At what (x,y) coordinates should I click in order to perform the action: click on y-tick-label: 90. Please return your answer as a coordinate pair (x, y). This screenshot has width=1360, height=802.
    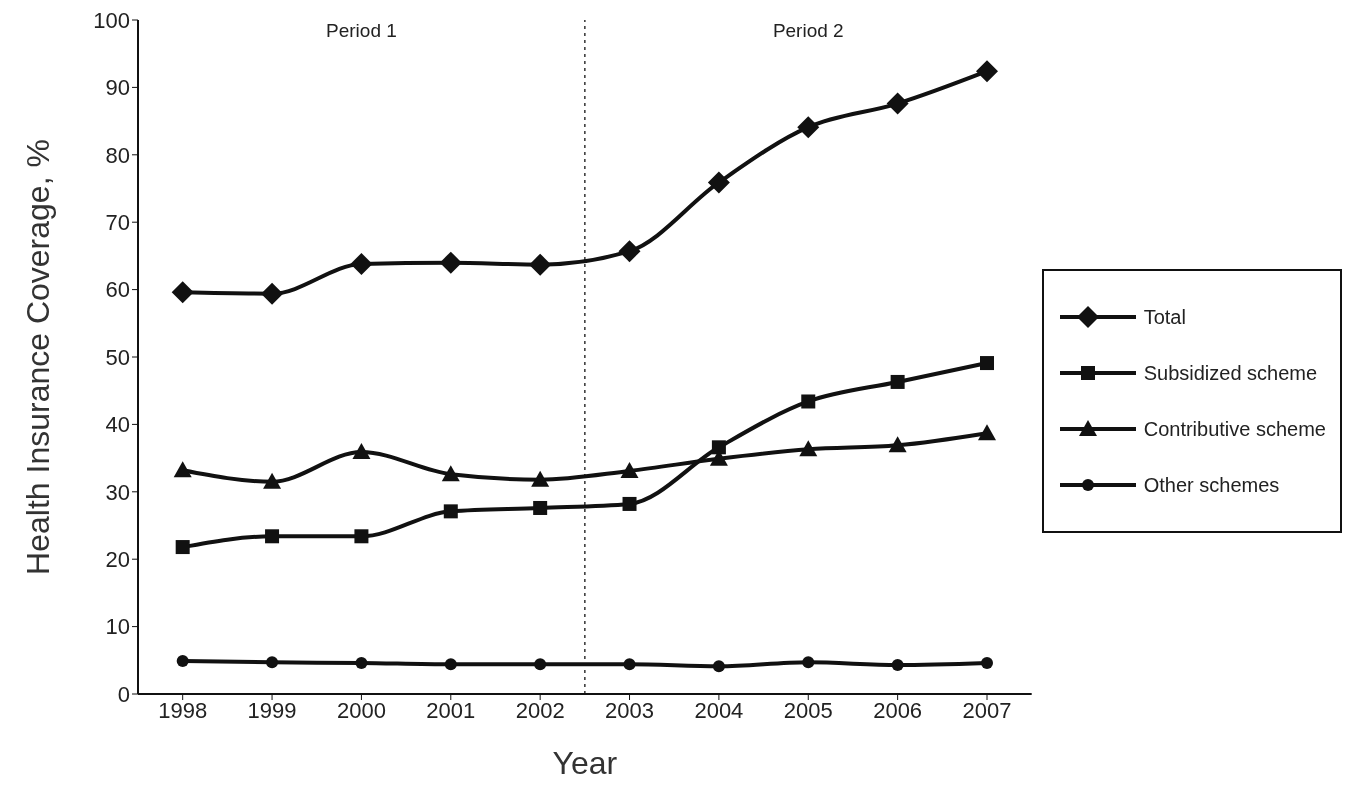
    Looking at the image, I should click on (117, 88).